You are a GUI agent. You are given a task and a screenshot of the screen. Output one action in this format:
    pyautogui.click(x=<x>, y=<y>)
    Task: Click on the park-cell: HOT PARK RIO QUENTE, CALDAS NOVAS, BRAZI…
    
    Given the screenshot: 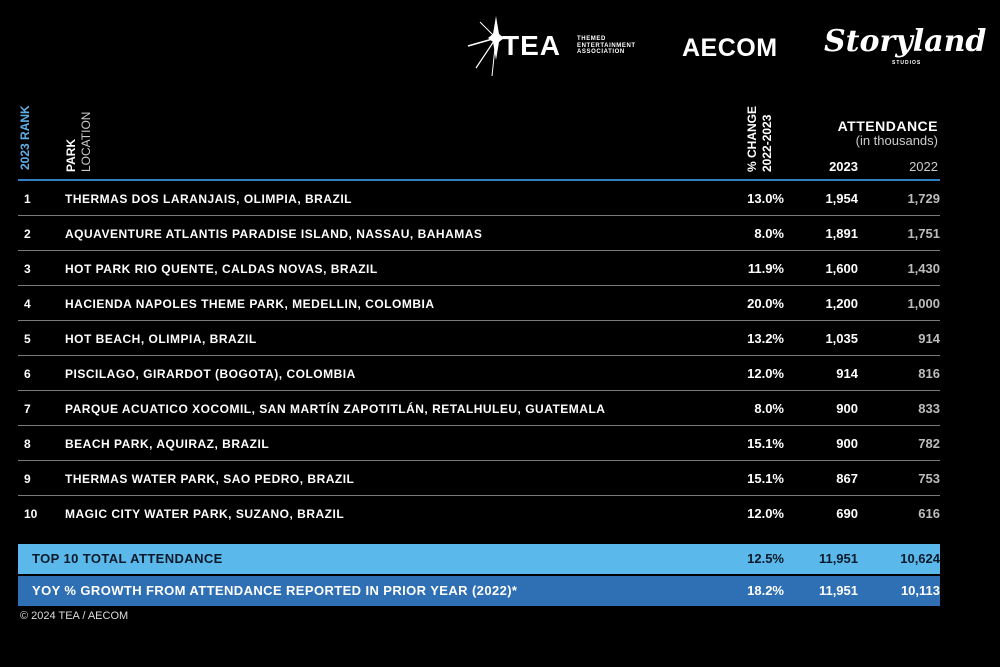 What is the action you would take?
    pyautogui.click(x=221, y=269)
    